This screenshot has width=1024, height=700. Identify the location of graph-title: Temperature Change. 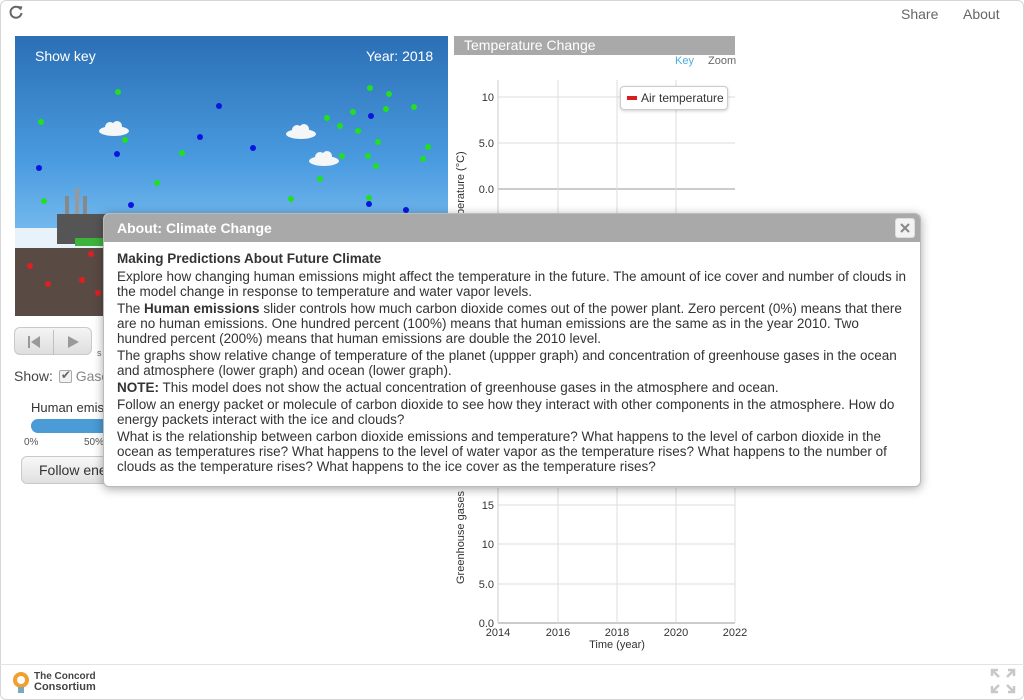
(594, 45).